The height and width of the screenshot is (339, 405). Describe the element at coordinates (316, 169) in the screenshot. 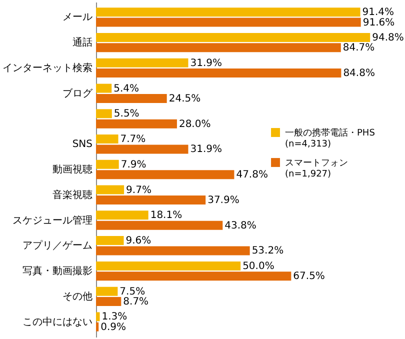

I see `legend-label: スマートフォン (n=1,927)` at that location.